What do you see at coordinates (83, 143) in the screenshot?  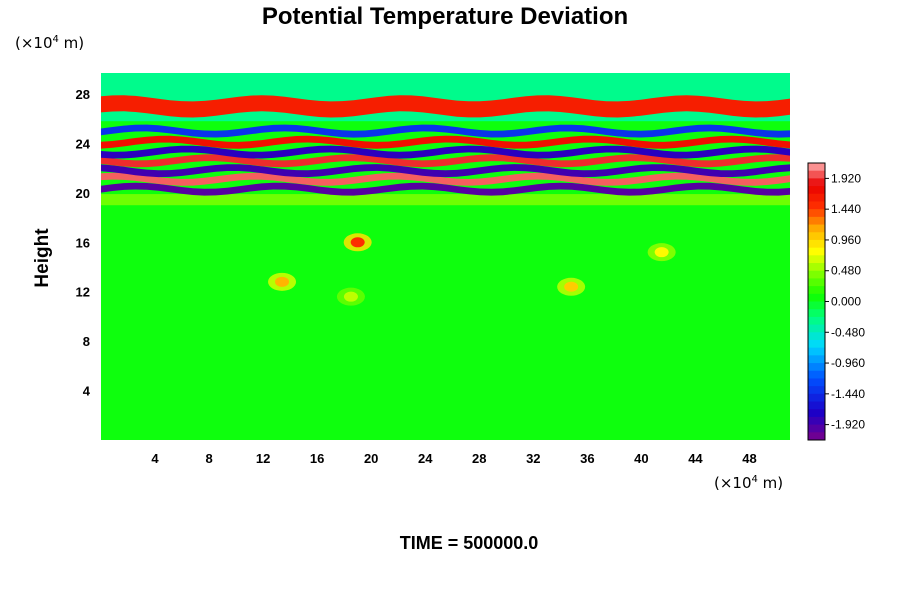 I see `y-tick-label: 24` at bounding box center [83, 143].